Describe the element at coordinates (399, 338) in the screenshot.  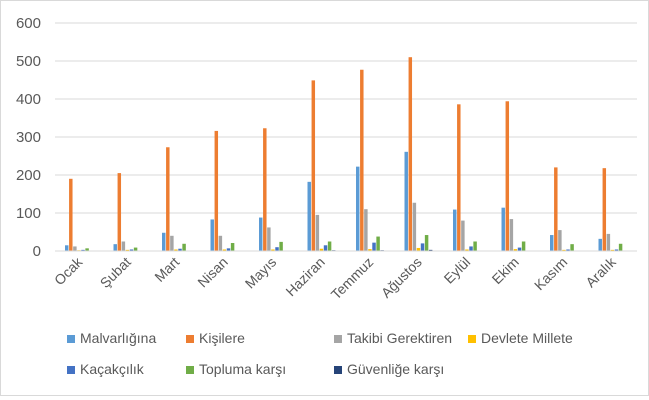
I see `legend-label: Takibi Gerektiren` at that location.